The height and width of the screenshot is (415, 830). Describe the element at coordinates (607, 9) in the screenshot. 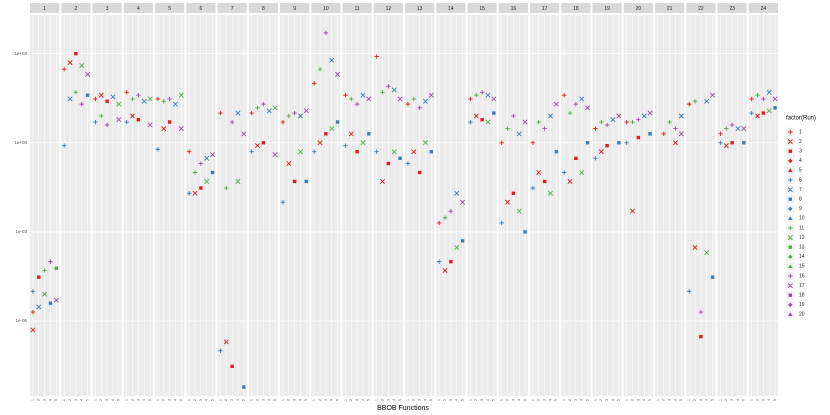

I see `facet-title: 19` at that location.